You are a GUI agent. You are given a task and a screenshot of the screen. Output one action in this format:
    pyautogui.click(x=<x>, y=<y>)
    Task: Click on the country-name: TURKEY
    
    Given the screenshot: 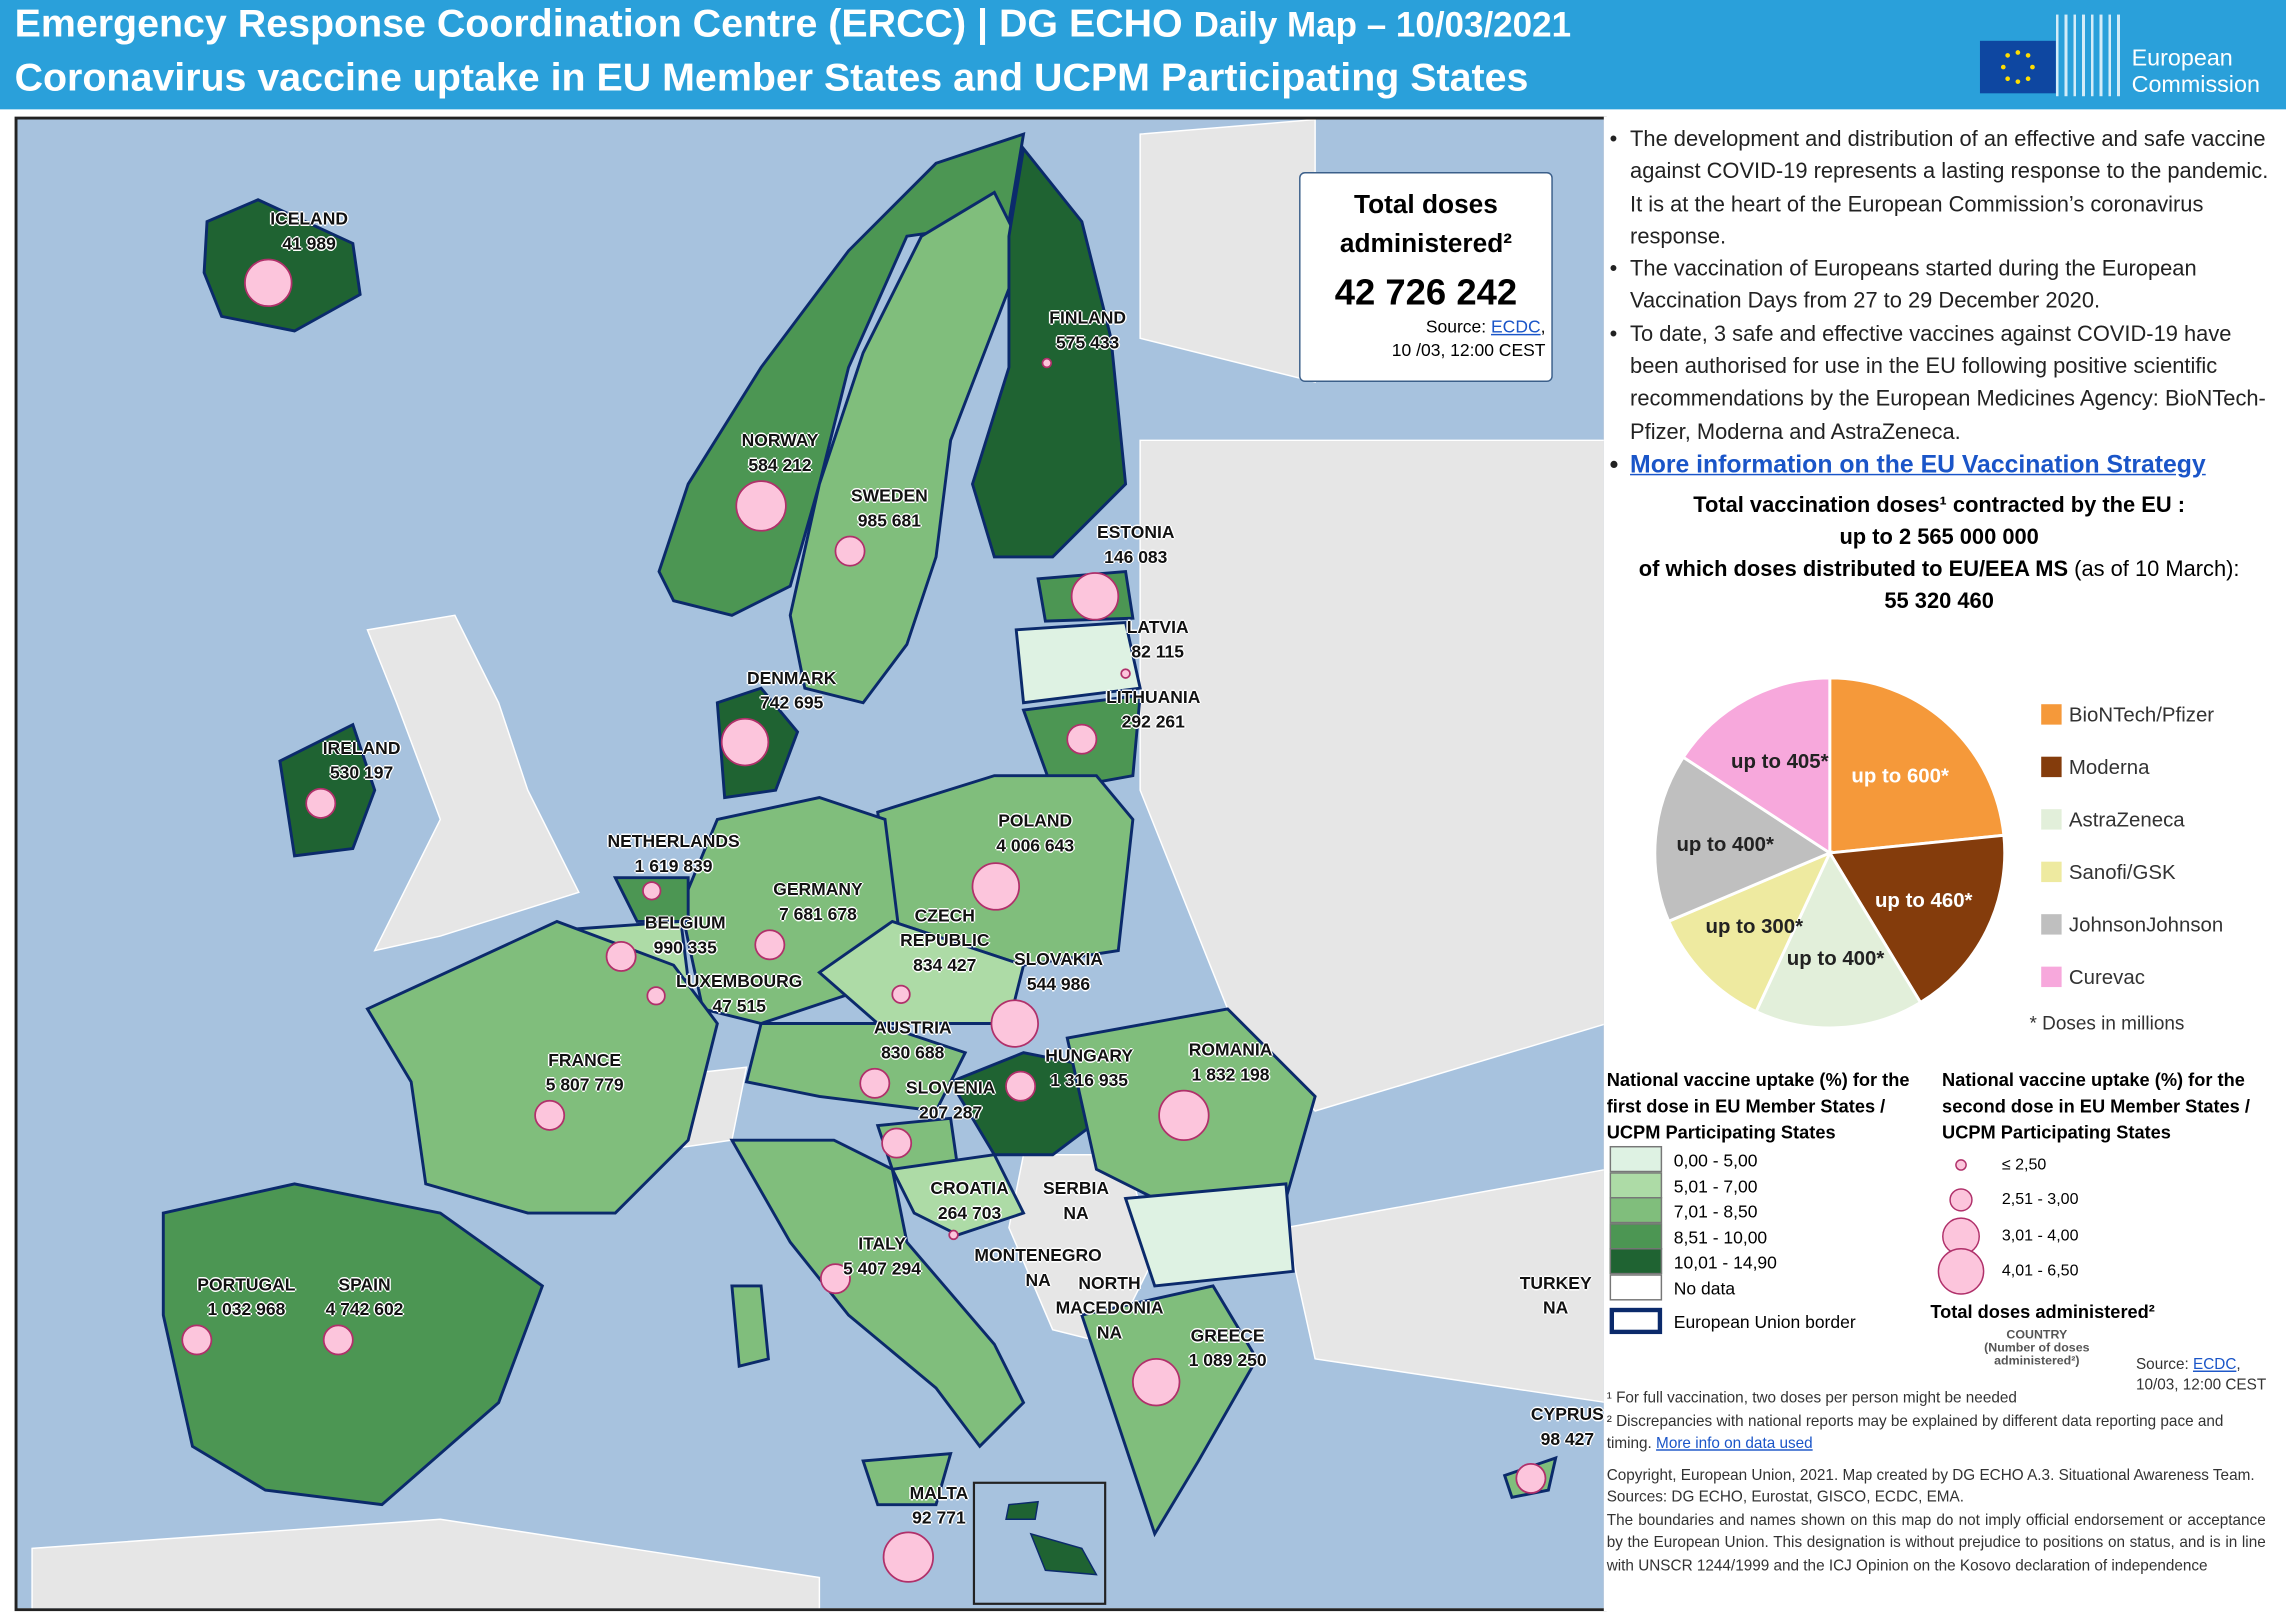 What is the action you would take?
    pyautogui.click(x=1555, y=1283)
    